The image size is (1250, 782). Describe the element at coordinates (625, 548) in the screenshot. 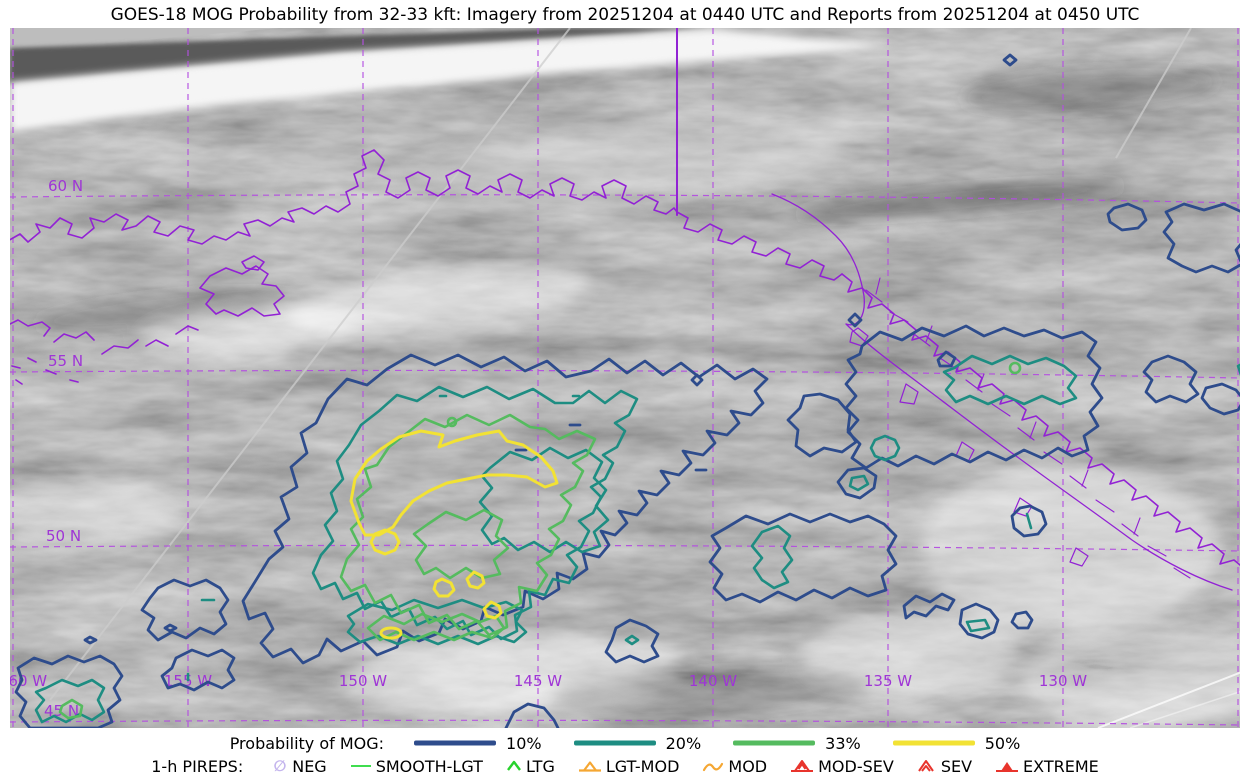

I see `lat-line-50n` at that location.